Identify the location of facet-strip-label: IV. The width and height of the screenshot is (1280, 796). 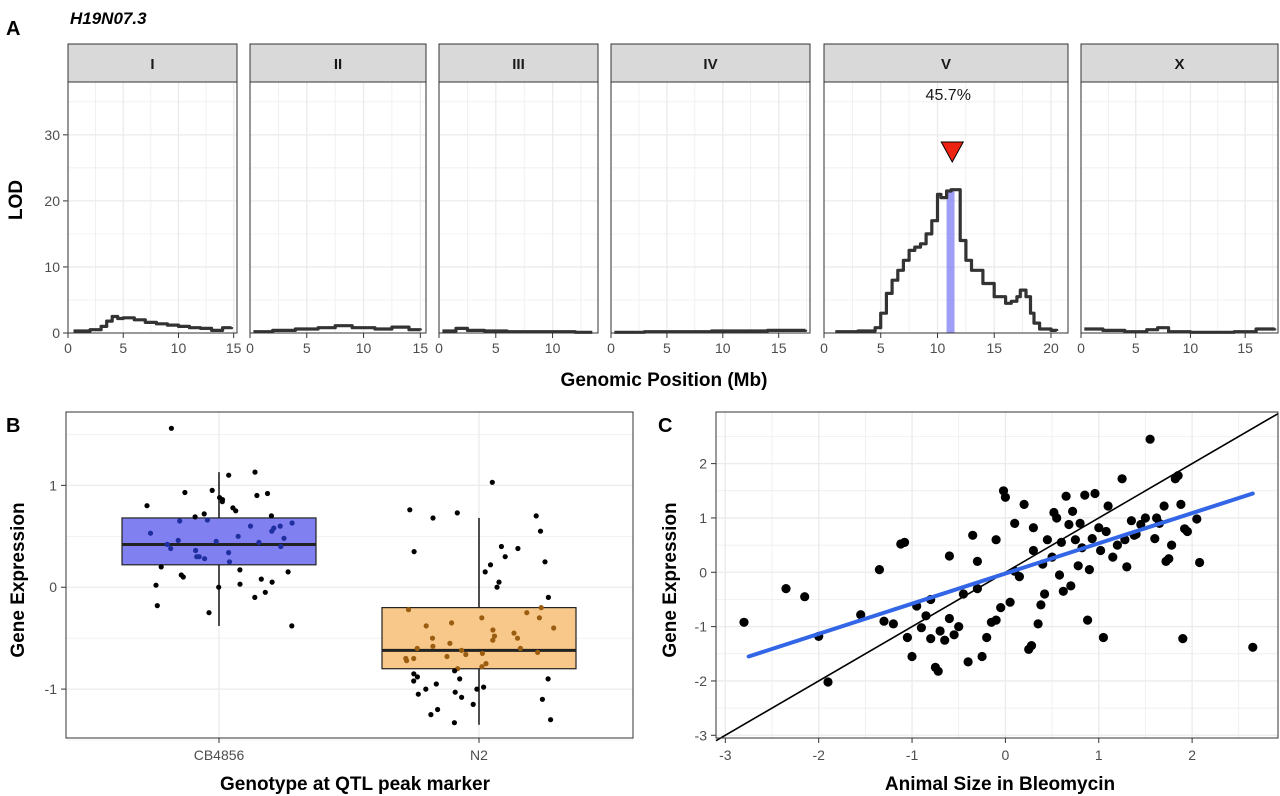
(710, 64).